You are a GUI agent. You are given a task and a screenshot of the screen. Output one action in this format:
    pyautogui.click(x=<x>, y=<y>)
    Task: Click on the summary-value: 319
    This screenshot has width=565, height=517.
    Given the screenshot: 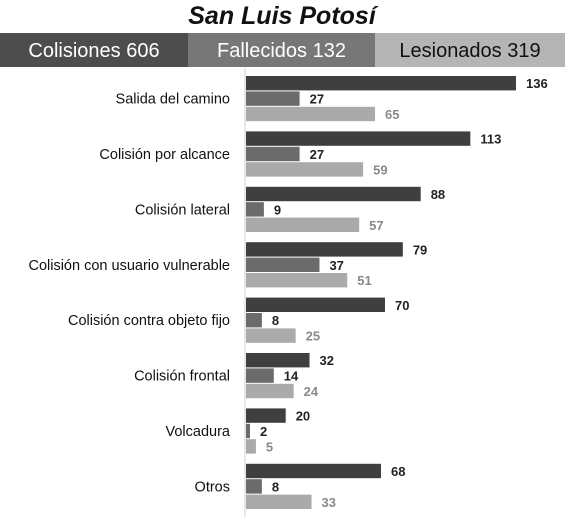 What is the action you would take?
    pyautogui.click(x=523, y=51)
    